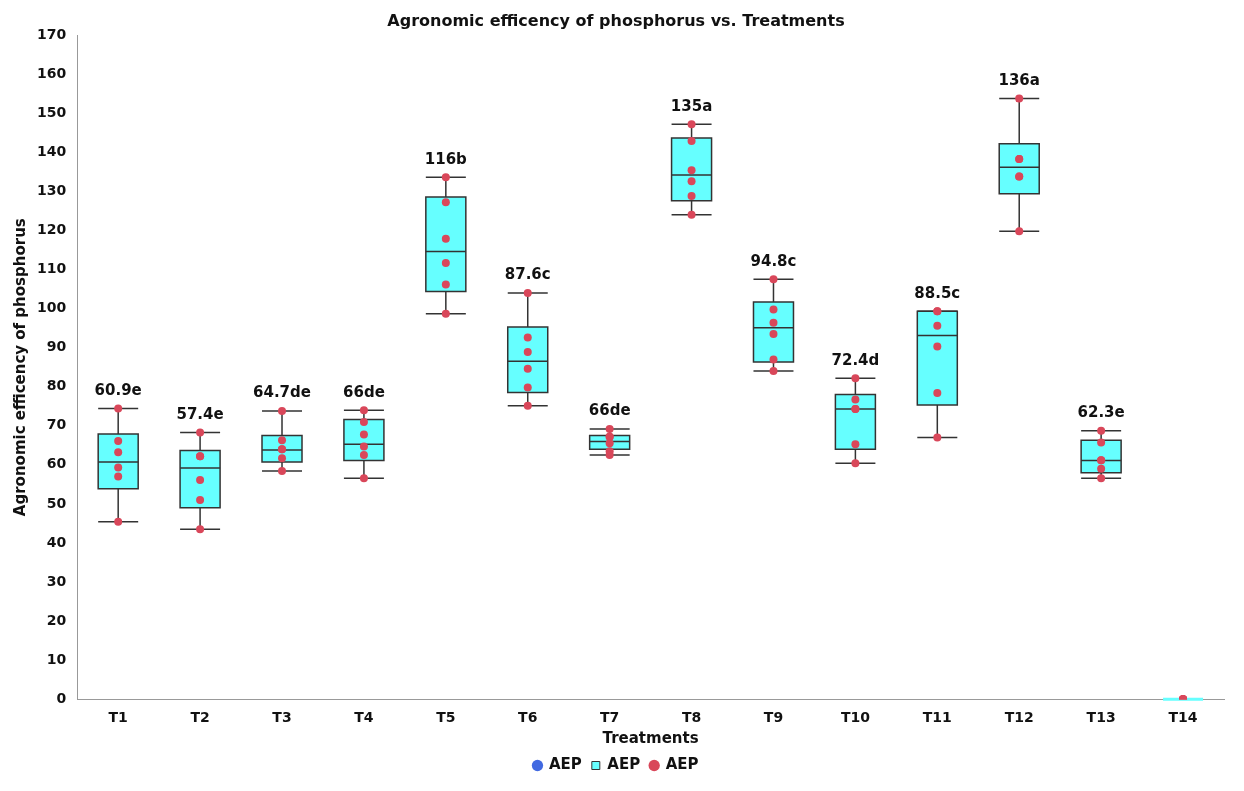 This screenshot has width=1244, height=791. Describe the element at coordinates (118, 717) in the screenshot. I see `x-tick-label: T1` at that location.